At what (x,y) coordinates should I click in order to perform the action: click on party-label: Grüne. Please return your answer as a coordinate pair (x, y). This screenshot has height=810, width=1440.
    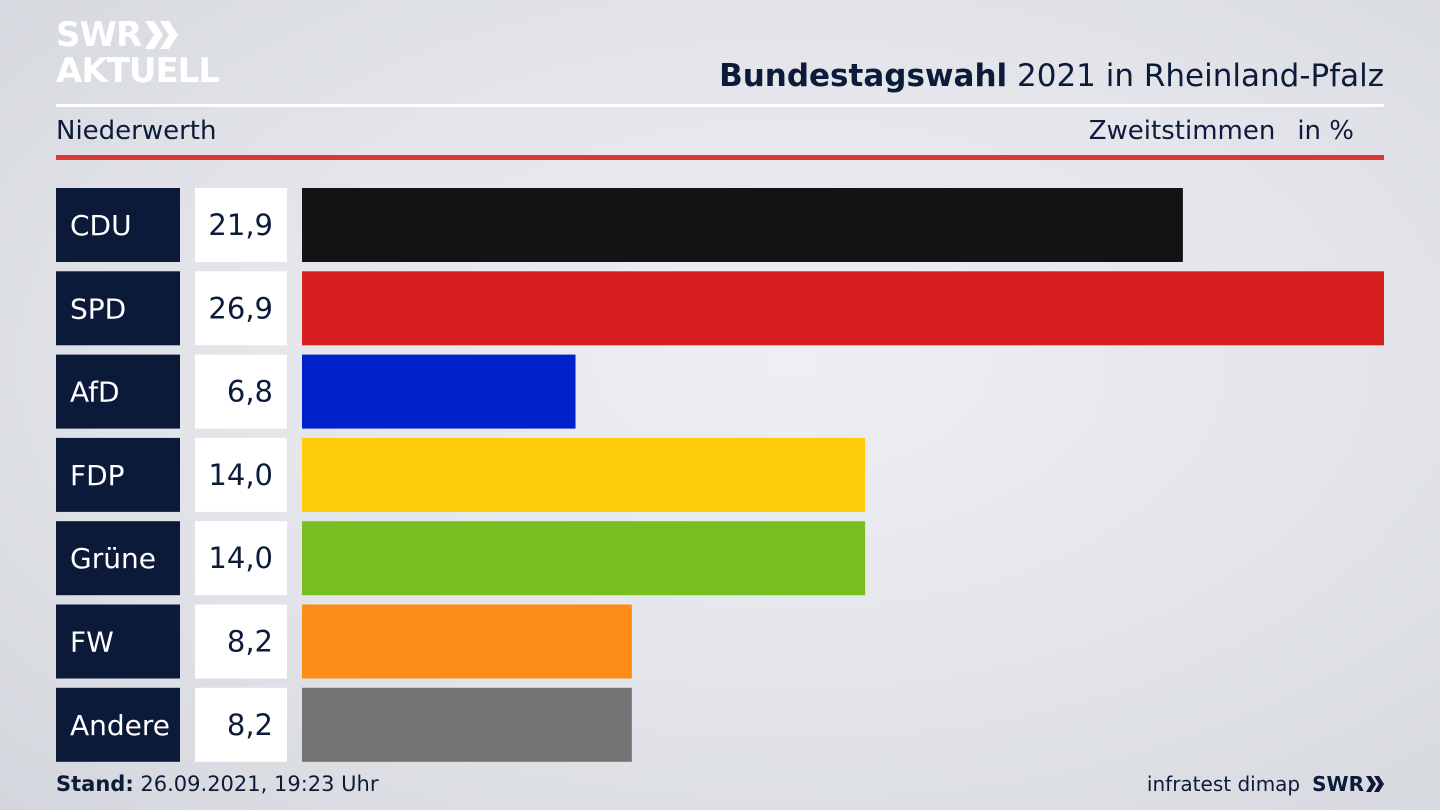
    Looking at the image, I should click on (113, 558).